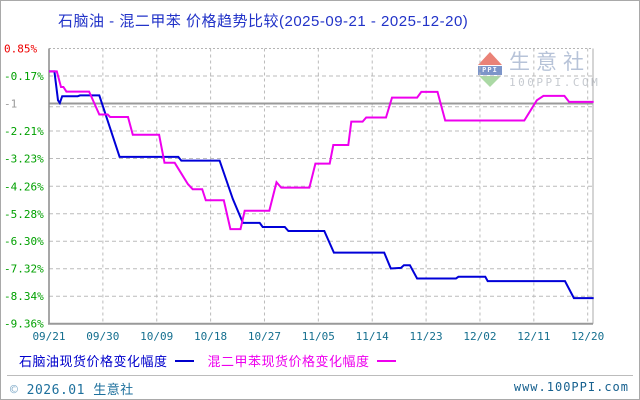 The image size is (640, 400). I want to click on watermark: PPI 生意社 100PPI.COM, so click(538, 70).